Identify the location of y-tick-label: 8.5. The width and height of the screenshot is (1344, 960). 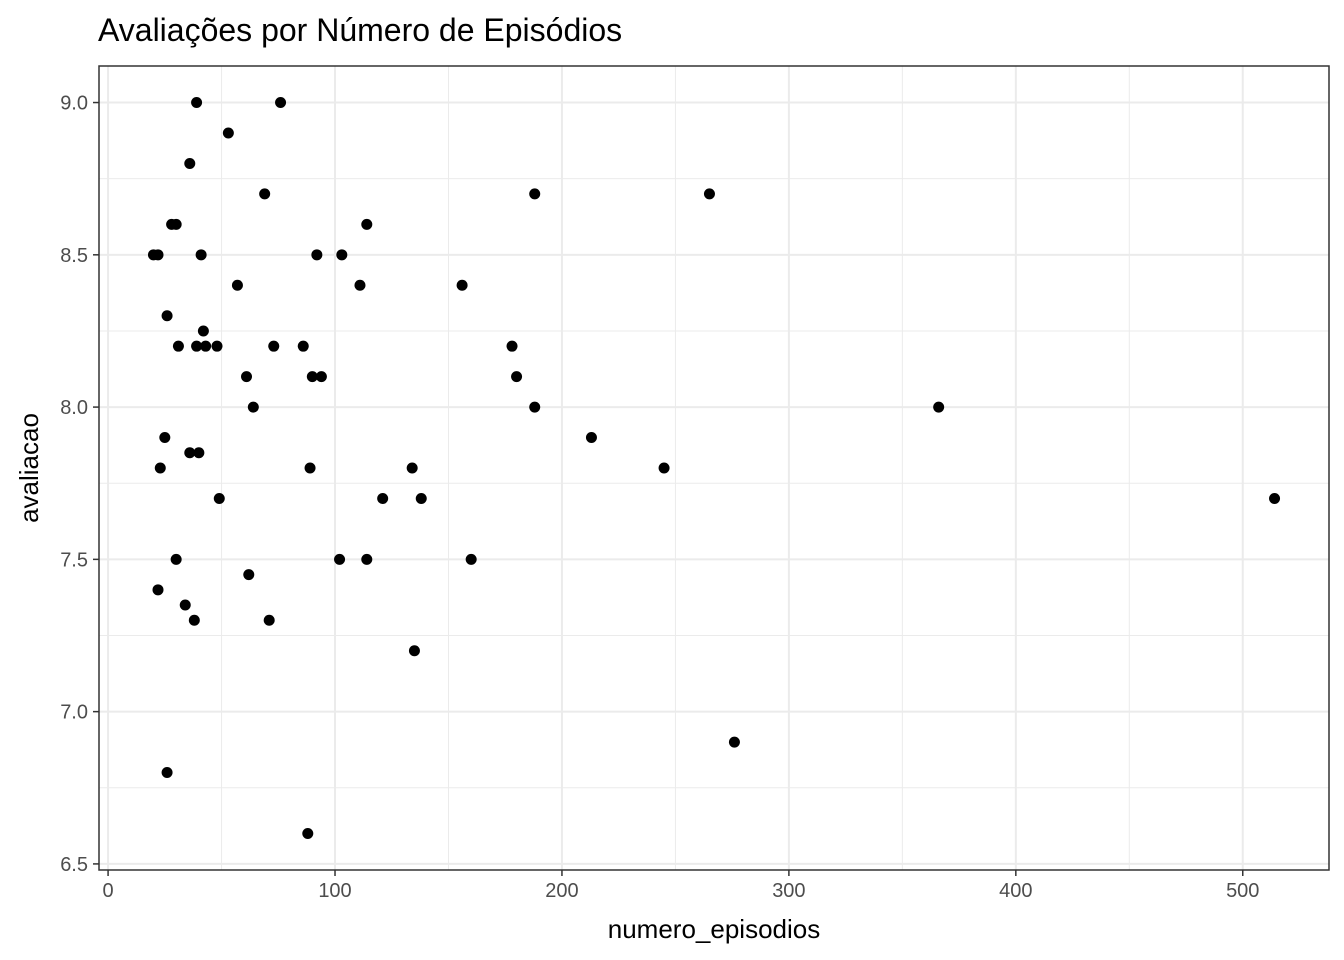
(74, 256).